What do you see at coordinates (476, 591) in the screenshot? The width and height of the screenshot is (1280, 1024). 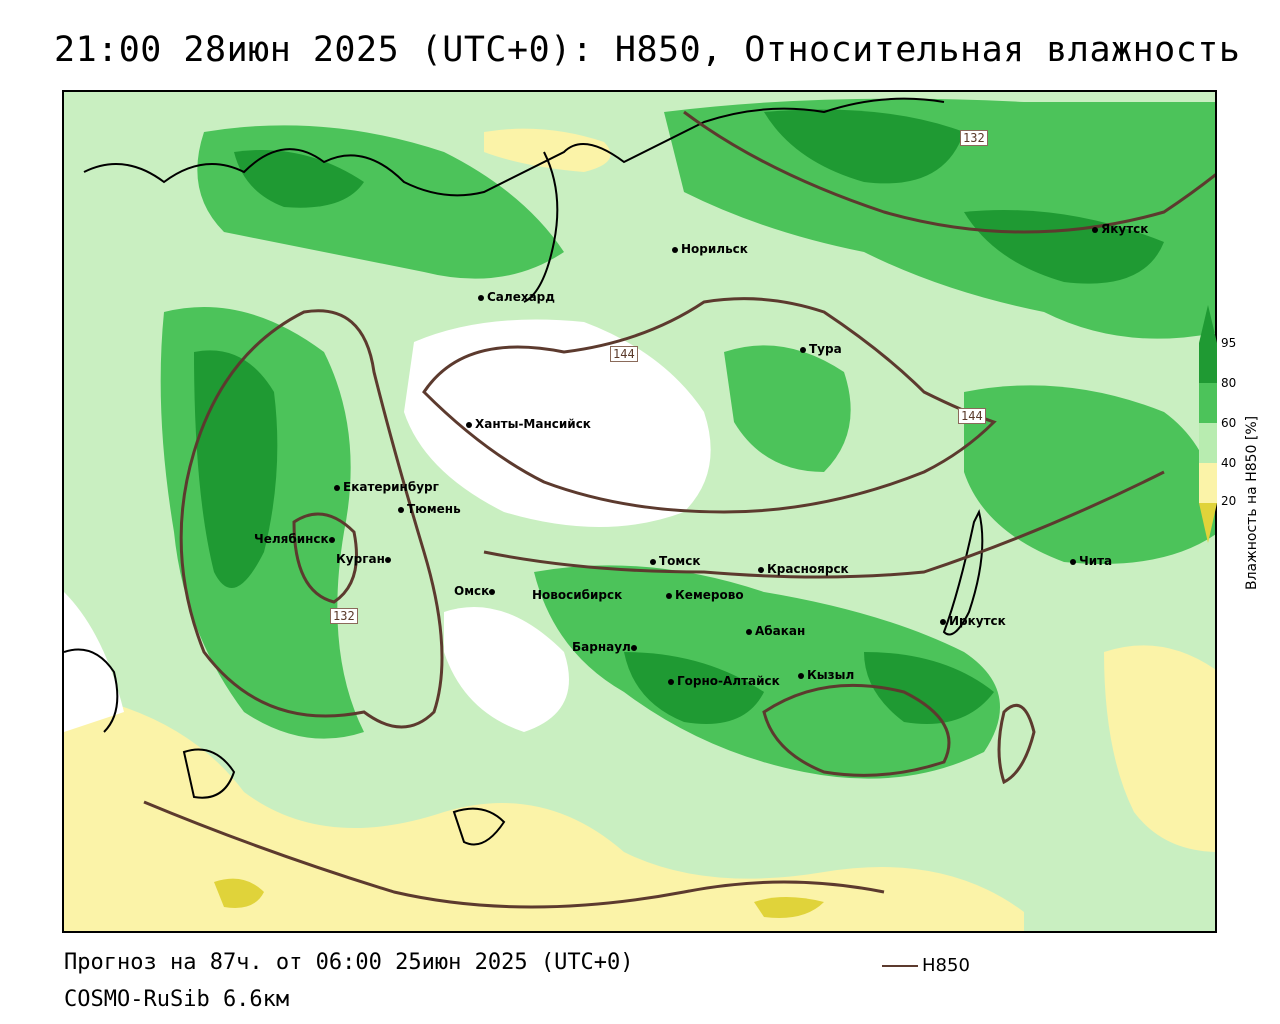 I see `city-omsk: Омск` at bounding box center [476, 591].